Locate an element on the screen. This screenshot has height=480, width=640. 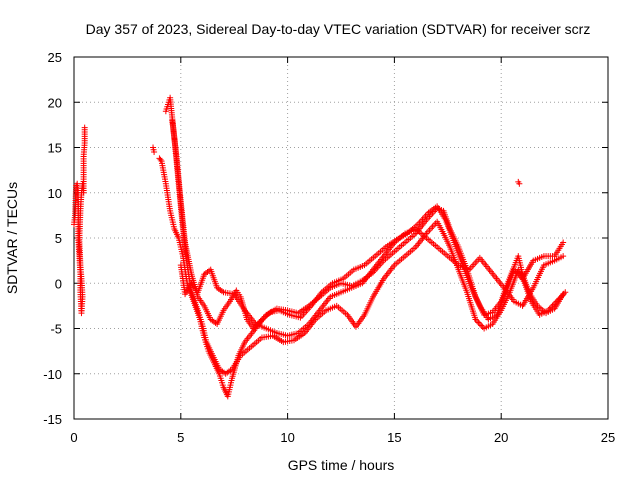
y-tick-label: 15 is located at coordinates (55, 148).